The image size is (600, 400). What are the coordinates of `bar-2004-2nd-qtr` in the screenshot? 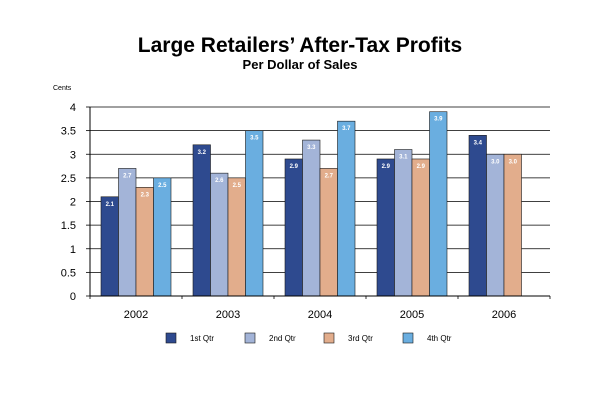 It's located at (311, 218).